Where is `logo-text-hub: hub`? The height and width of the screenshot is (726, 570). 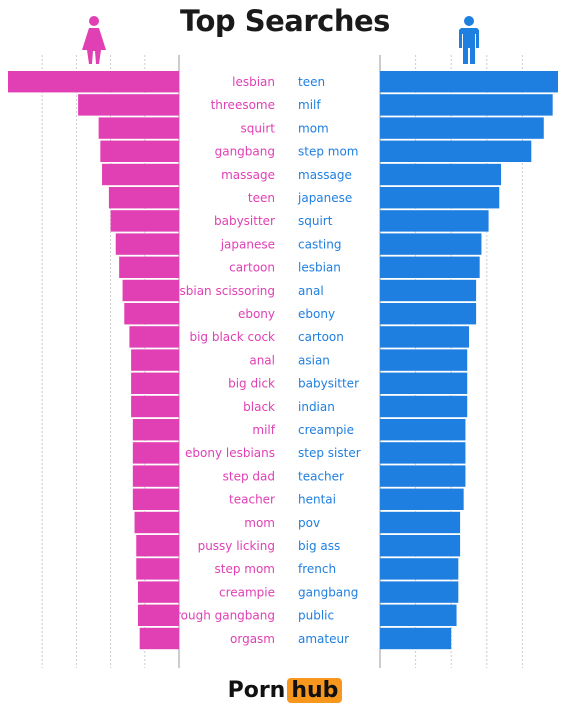 logo-text-hub: hub is located at coordinates (315, 690).